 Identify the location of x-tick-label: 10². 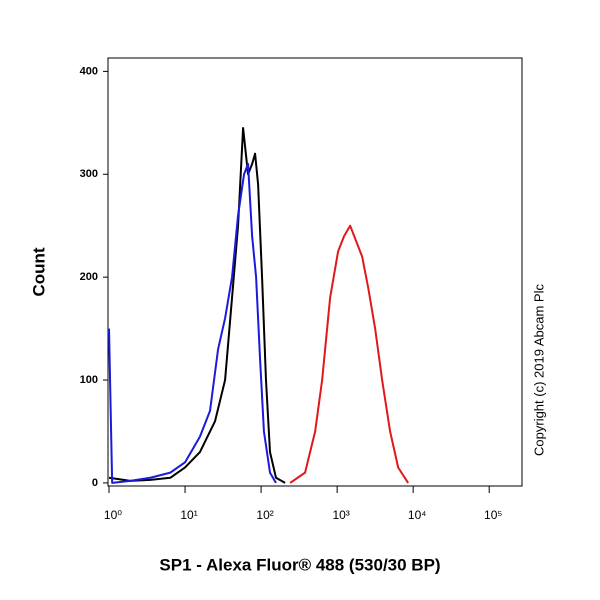
(264, 515).